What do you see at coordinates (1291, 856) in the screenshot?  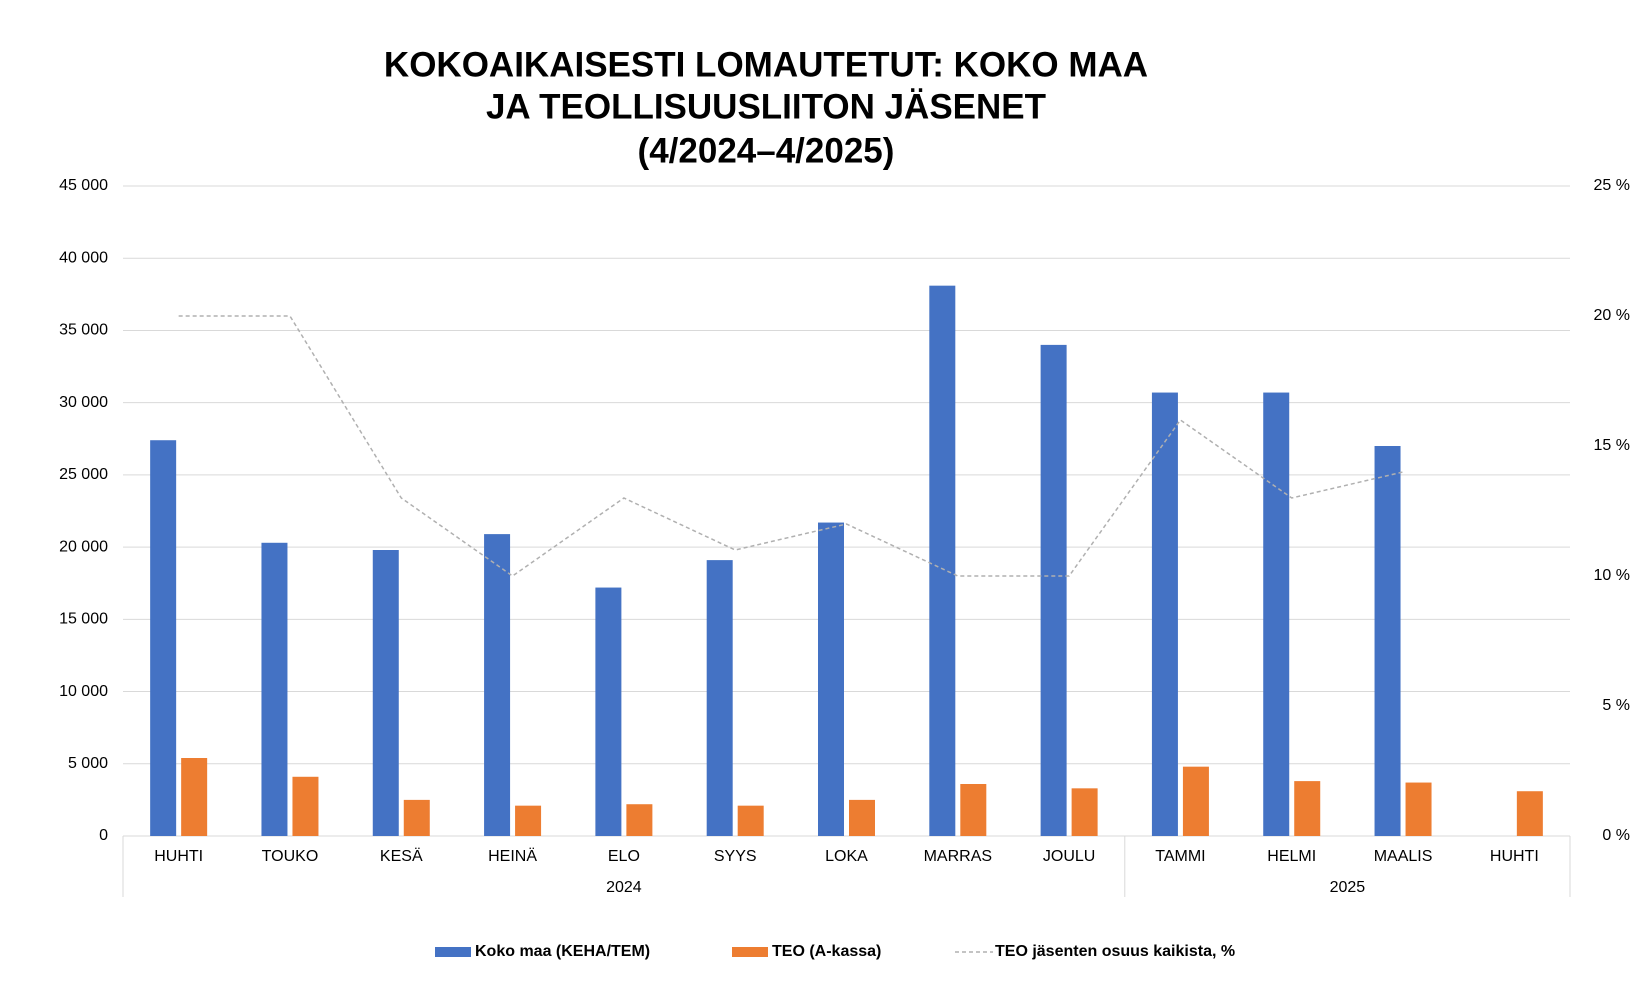 I see `x-tick-label: HELMI` at bounding box center [1291, 856].